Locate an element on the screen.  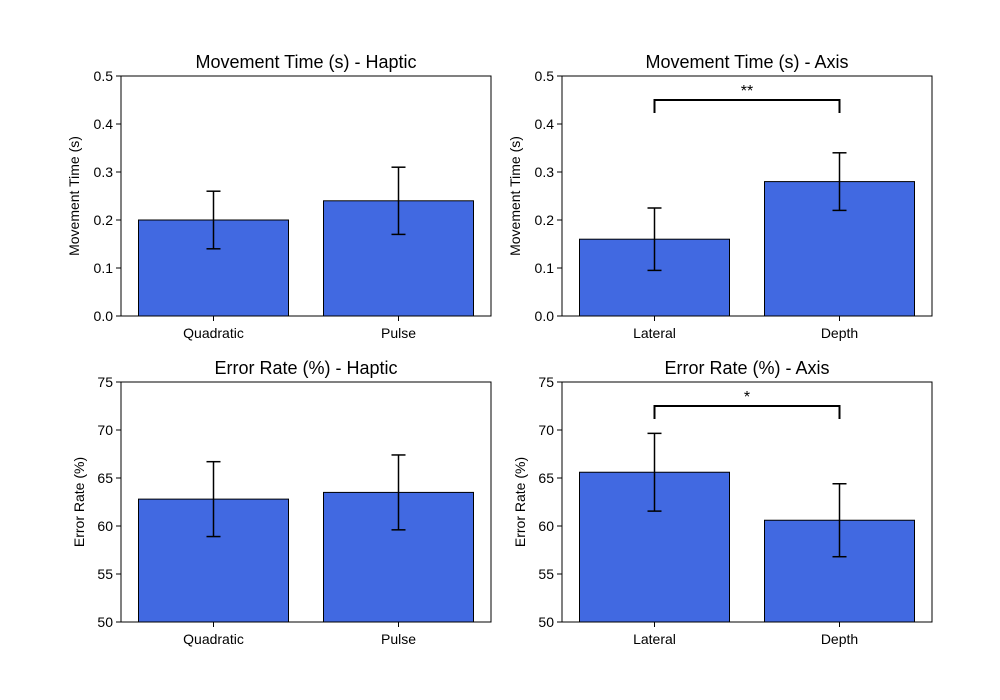
panel-title: Error Rate (%) - Axis is located at coordinates (746, 368).